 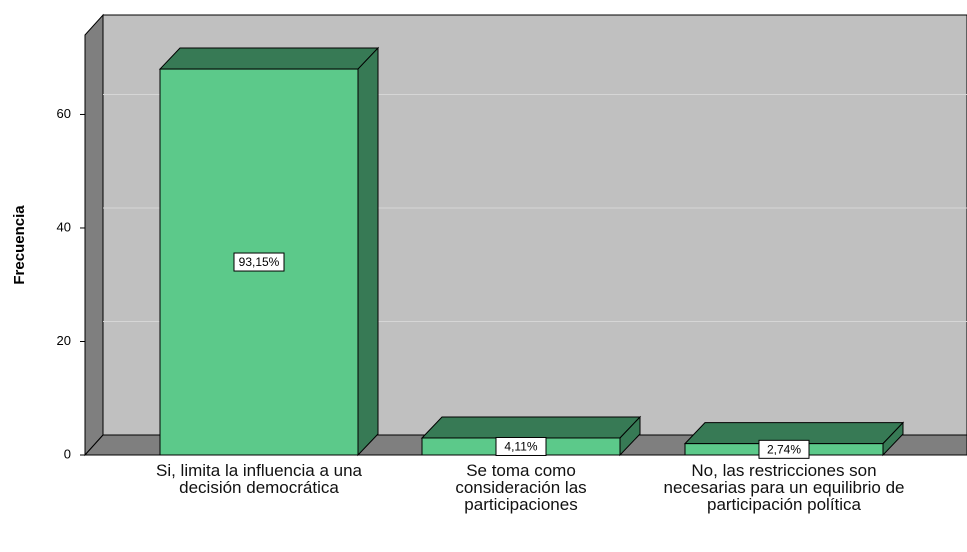 What do you see at coordinates (64, 340) in the screenshot?
I see `y-tick-label: 20` at bounding box center [64, 340].